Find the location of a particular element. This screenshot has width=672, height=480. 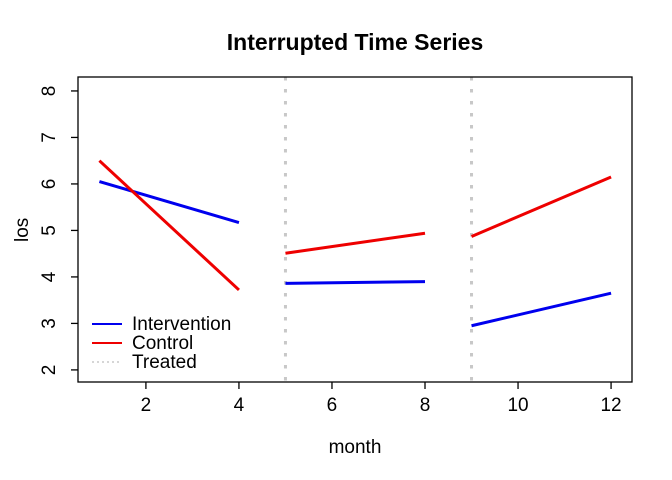

x-tick-label: 10 is located at coordinates (517, 405).